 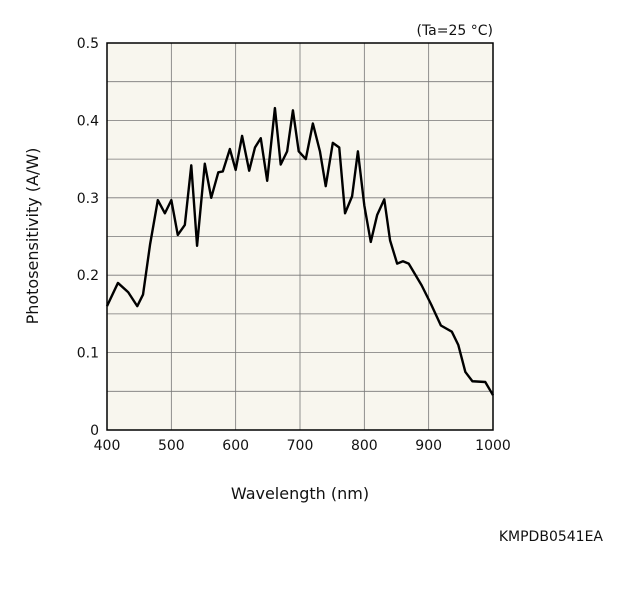 I want to click on figure-code: KMPDB0541EA, so click(x=551, y=537).